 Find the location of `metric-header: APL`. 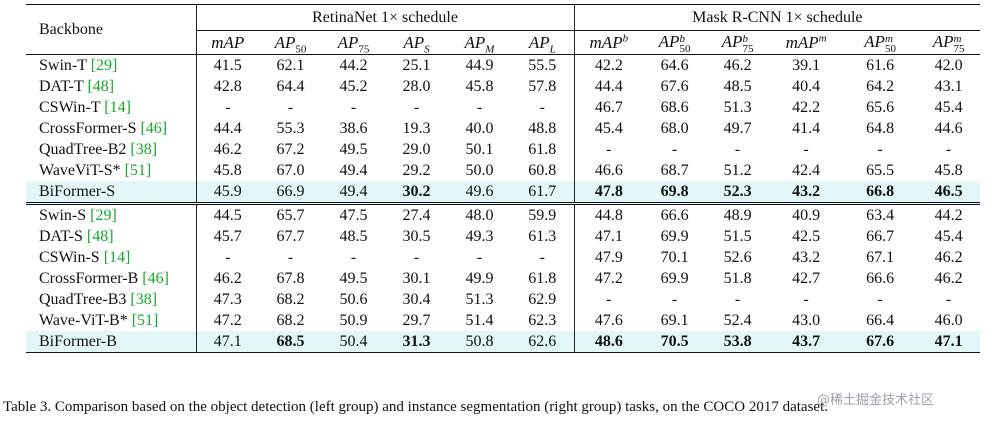

metric-header: APL is located at coordinates (543, 42).